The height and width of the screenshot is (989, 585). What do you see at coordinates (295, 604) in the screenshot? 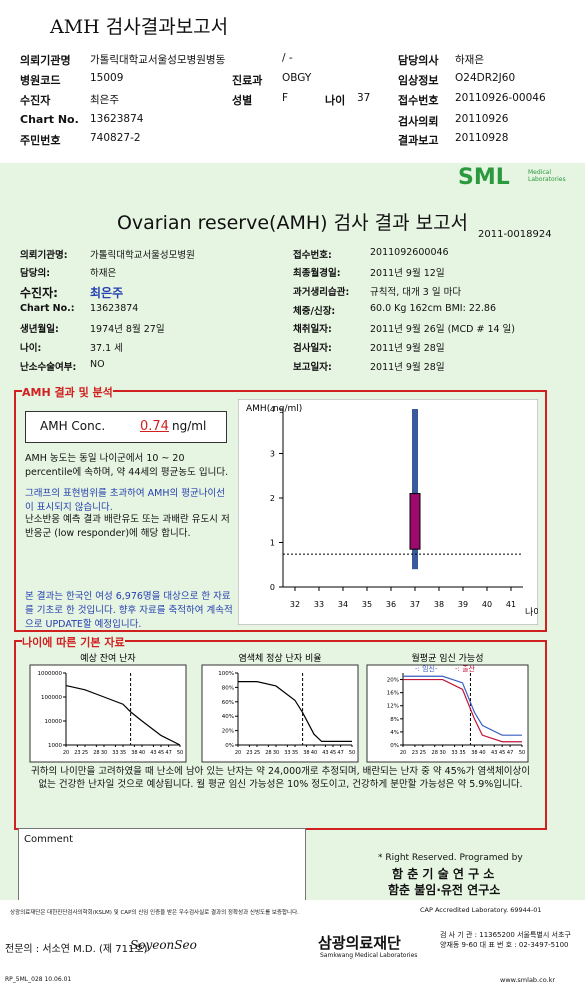
I see `x-tick-label: 32` at bounding box center [295, 604].